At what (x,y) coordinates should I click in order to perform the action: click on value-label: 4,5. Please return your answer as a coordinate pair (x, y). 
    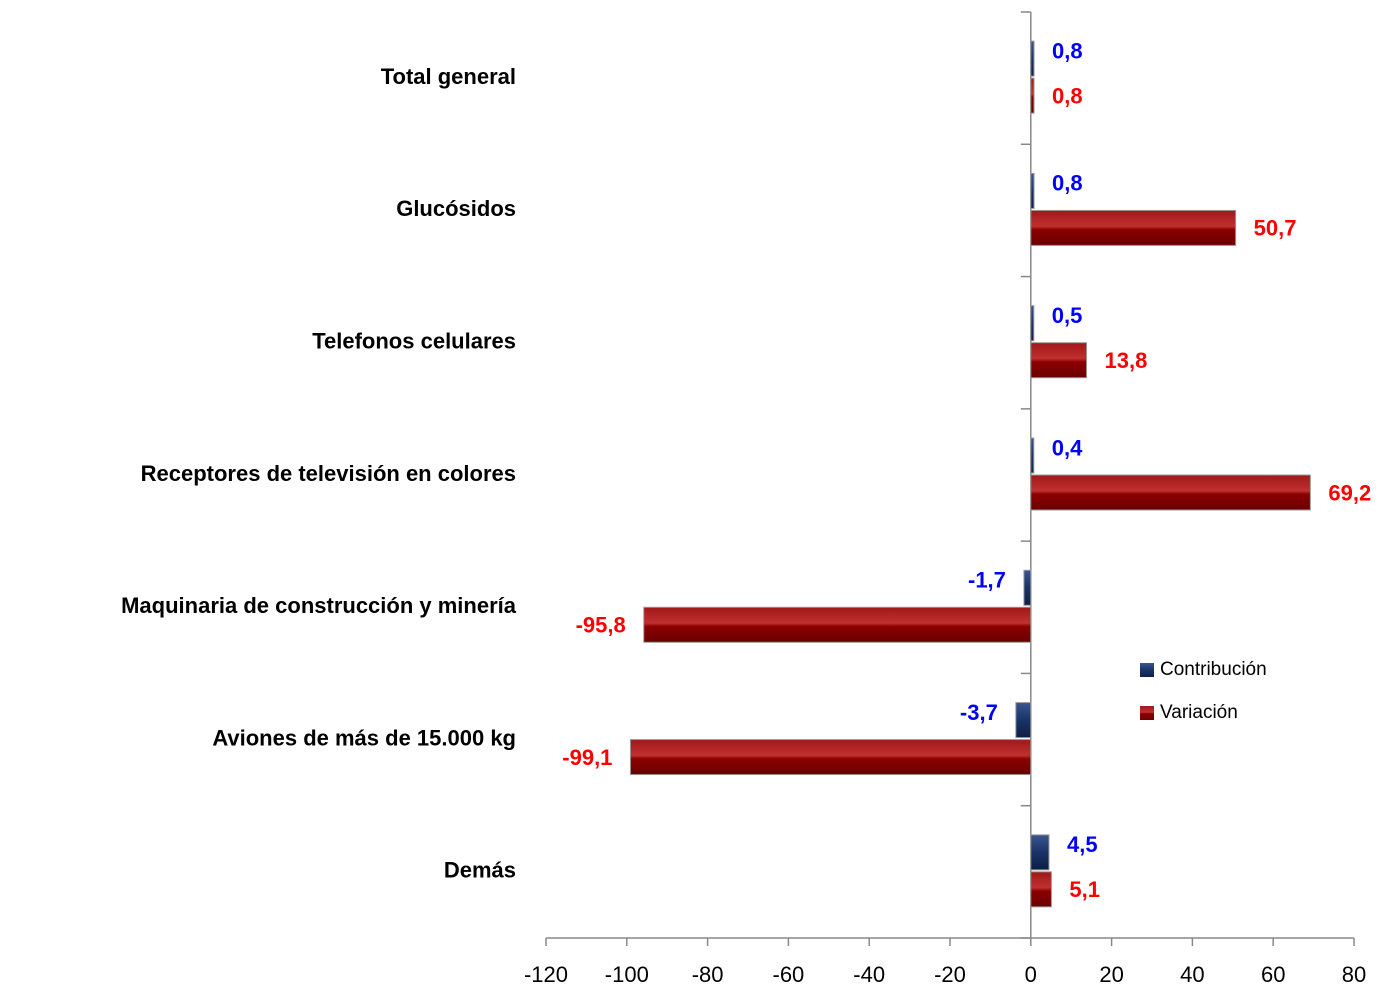
    Looking at the image, I should click on (1082, 844).